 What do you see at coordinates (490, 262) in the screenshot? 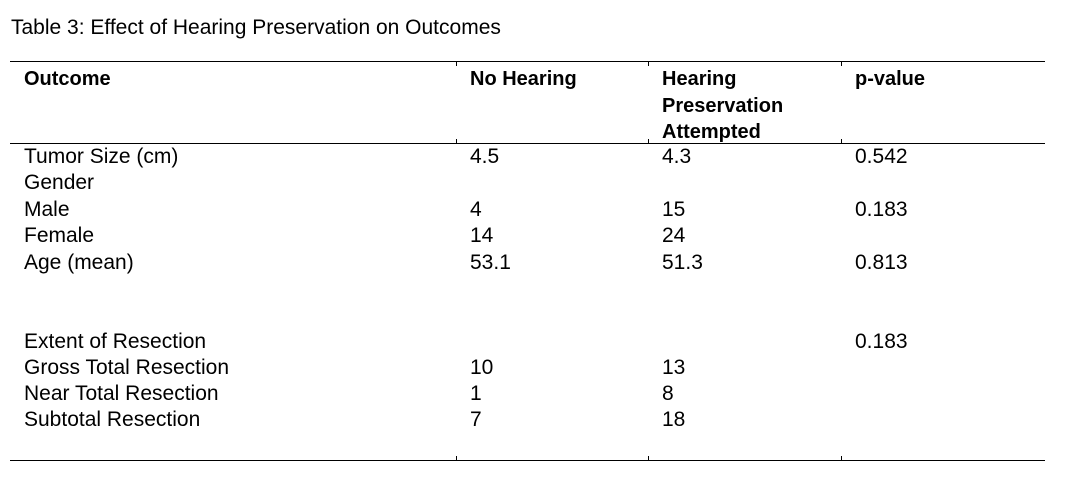
I see `cell-no-hearing: 53.1` at bounding box center [490, 262].